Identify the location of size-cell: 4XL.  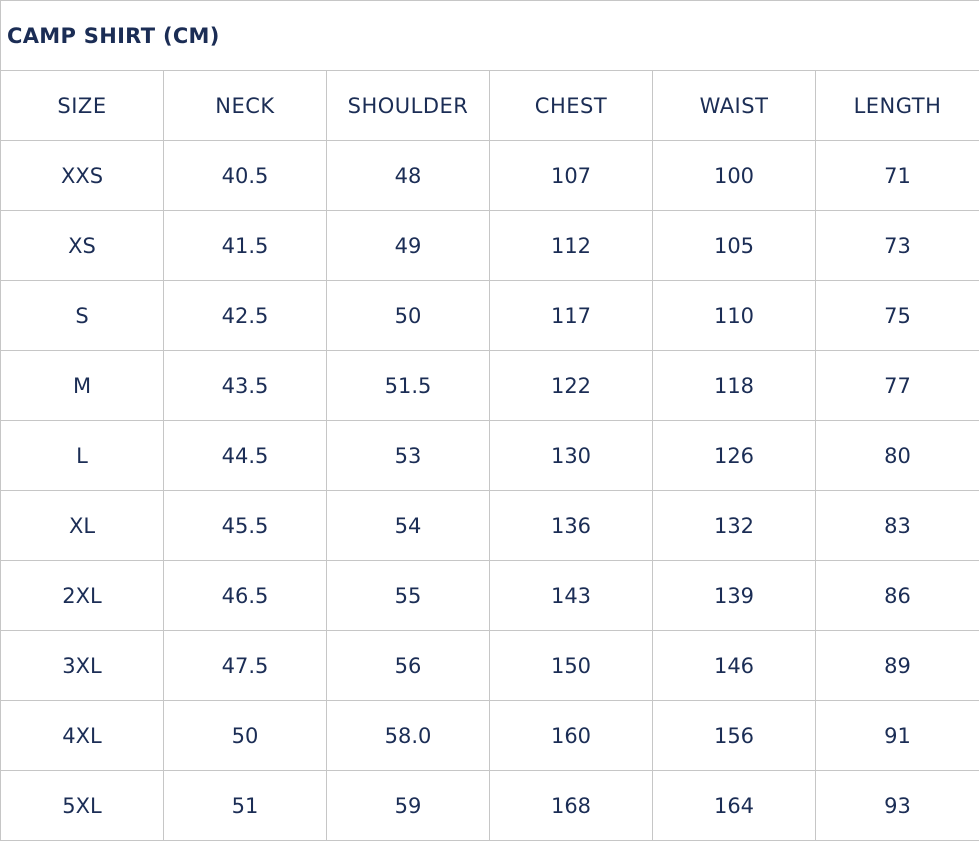
(82, 735).